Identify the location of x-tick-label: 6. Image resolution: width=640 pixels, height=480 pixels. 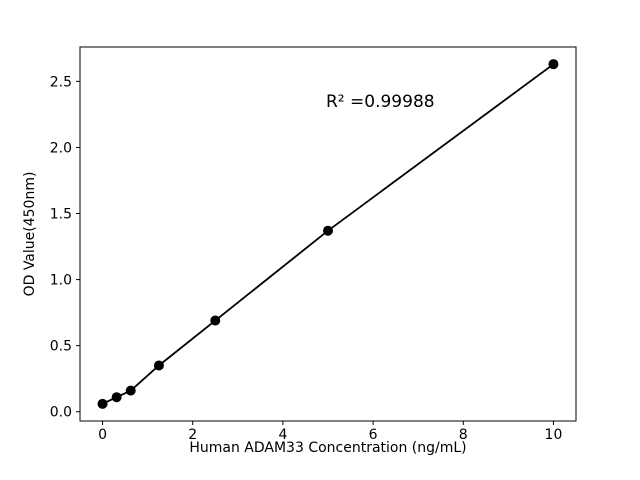
(373, 435).